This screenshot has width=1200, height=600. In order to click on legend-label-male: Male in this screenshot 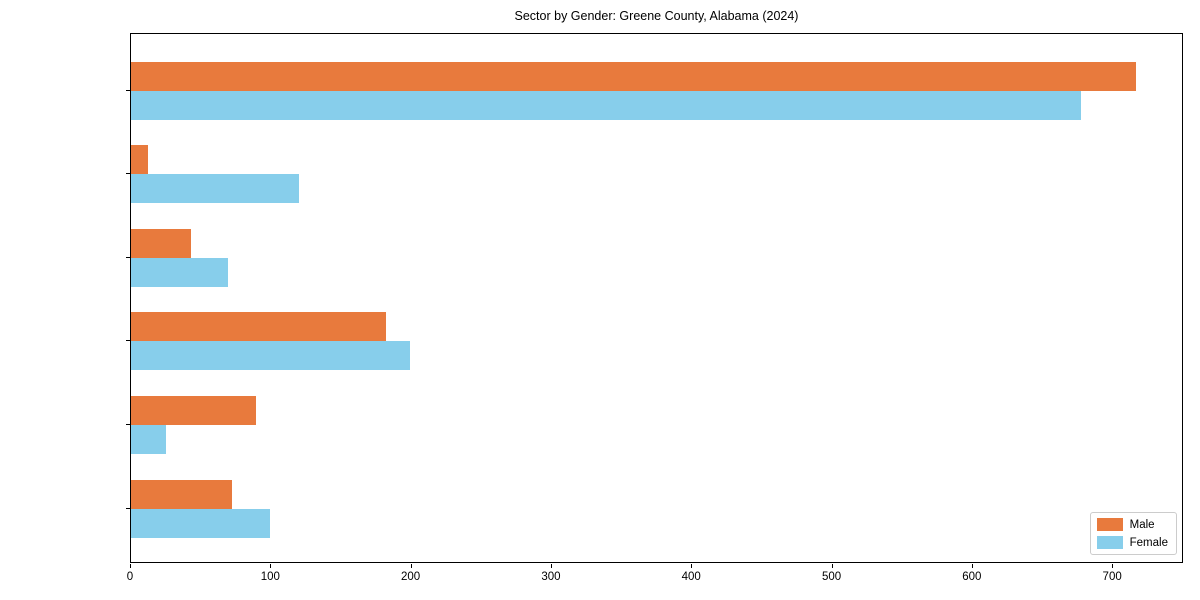, I will do `click(1142, 524)`.